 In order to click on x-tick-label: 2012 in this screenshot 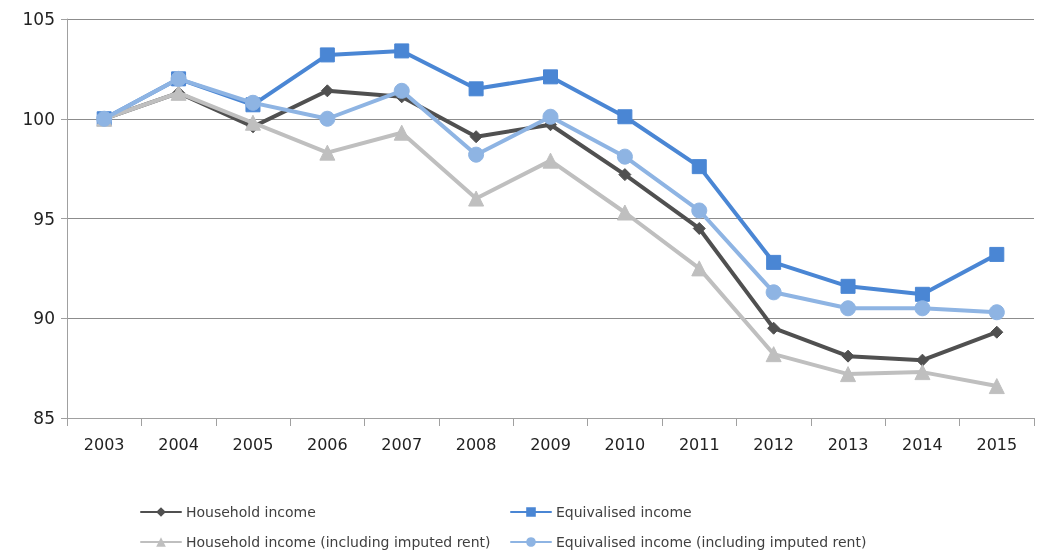, I will do `click(774, 444)`.